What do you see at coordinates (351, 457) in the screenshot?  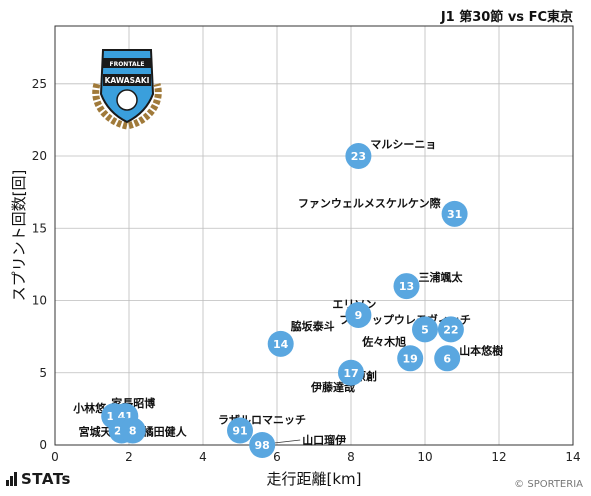 I see `x-tick-label: 8` at bounding box center [351, 457].